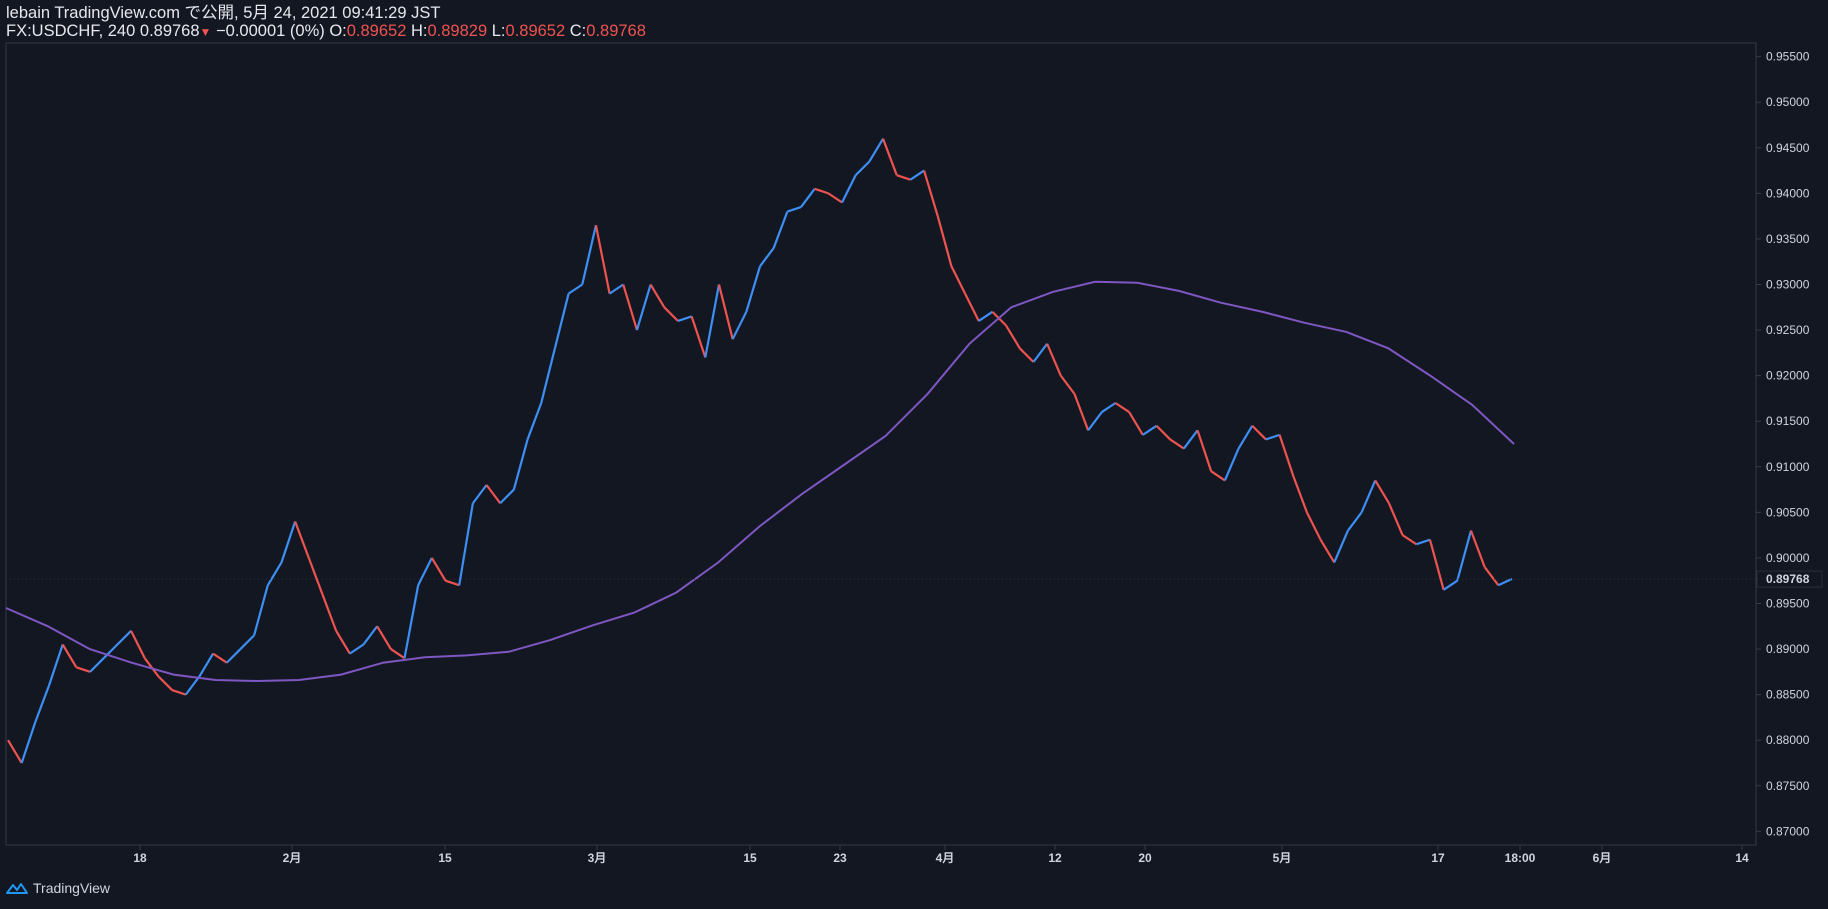 The image size is (1828, 909). I want to click on tradingview-logo: TradingView, so click(57, 888).